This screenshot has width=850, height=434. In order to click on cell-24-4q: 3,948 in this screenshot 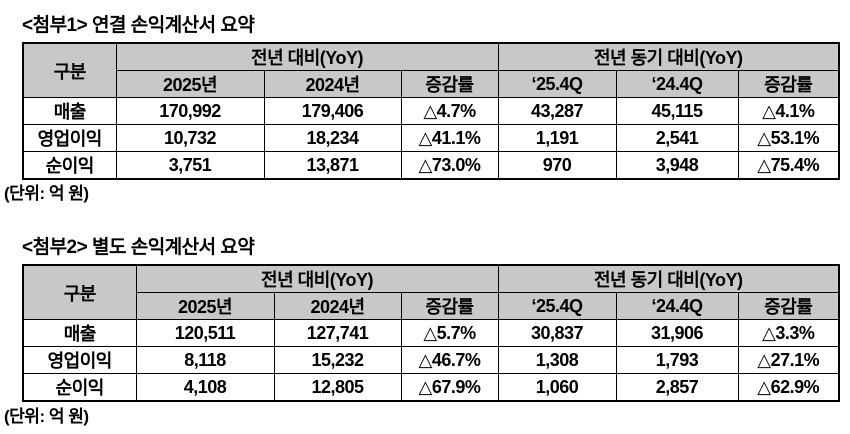, I will do `click(677, 165)`.